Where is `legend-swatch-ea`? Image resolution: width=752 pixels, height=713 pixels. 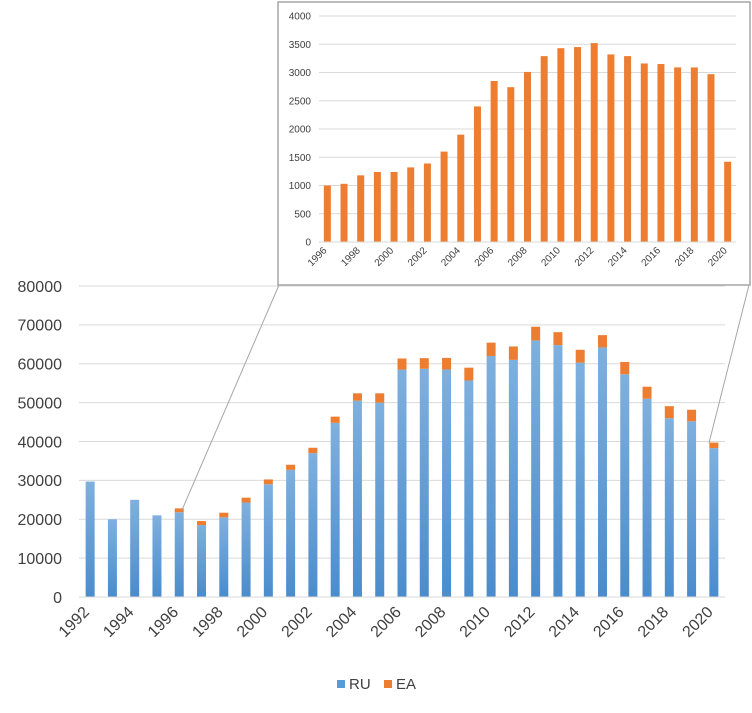 legend-swatch-ea is located at coordinates (388, 684).